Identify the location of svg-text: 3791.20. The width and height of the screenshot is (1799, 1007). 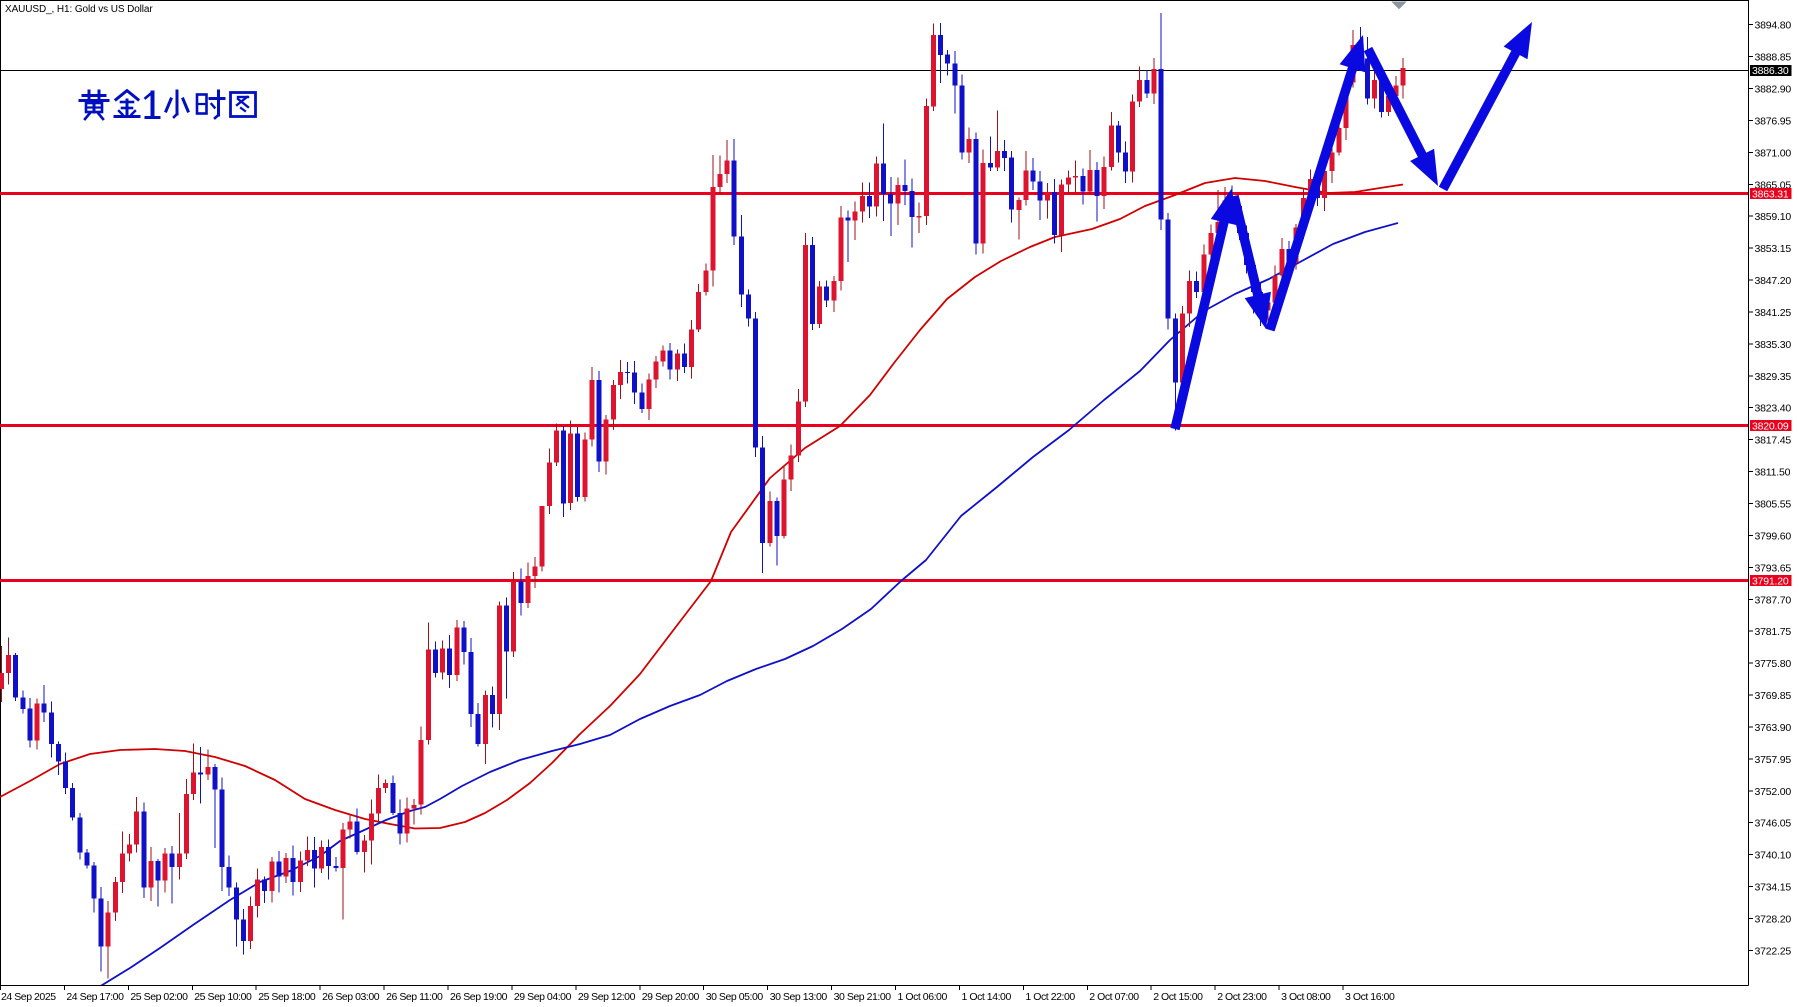
(1770, 581).